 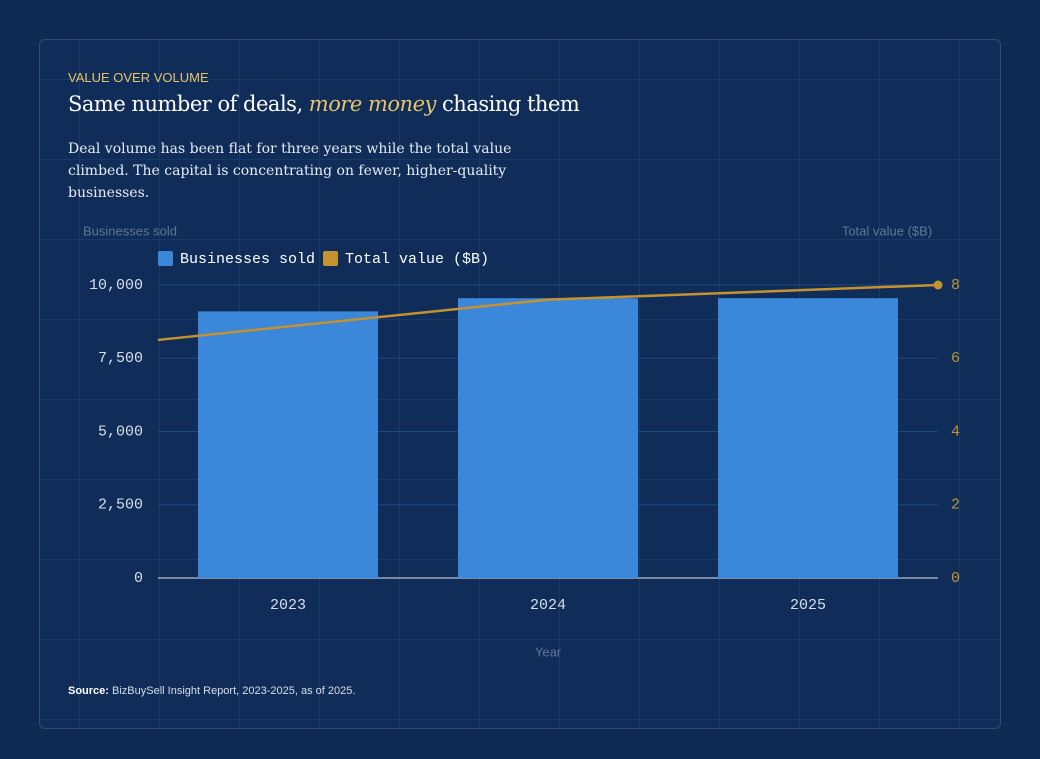 I want to click on x-tick-label: 2023, so click(x=288, y=605).